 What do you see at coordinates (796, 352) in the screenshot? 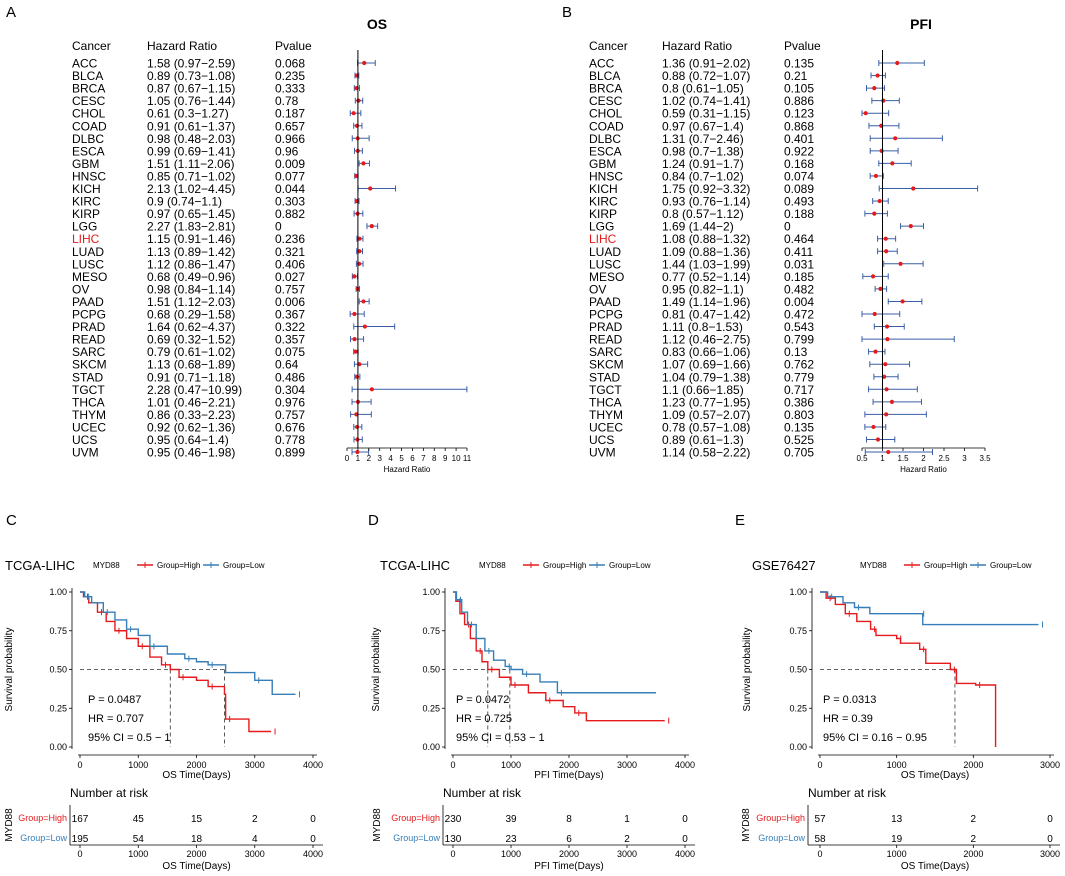
I see `forest-pvalue: 0.13` at bounding box center [796, 352].